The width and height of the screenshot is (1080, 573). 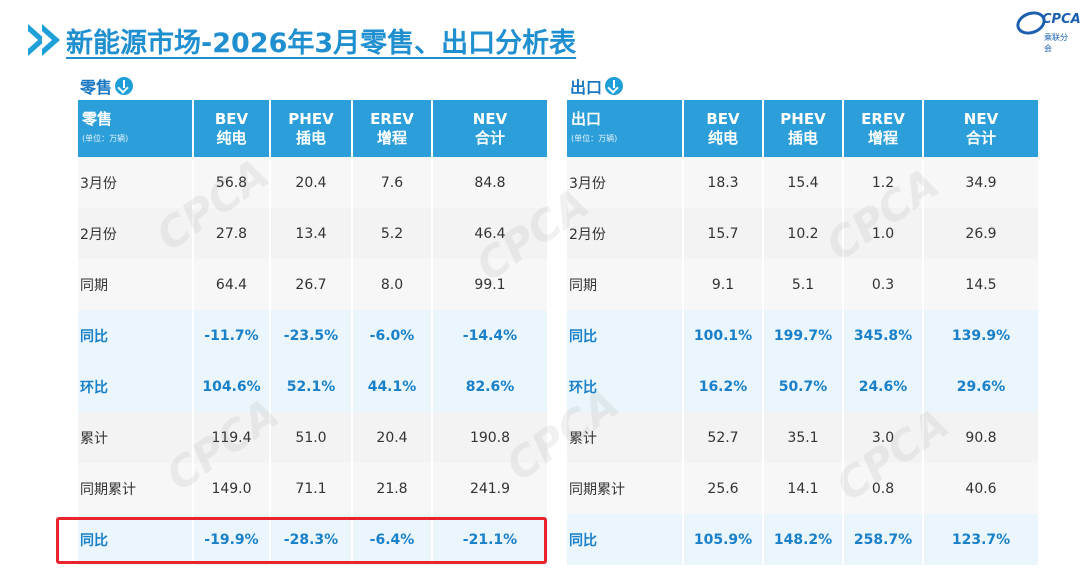 I want to click on export-table-row: 累计 52.7 35.1 3.0 90.8, so click(x=803, y=437).